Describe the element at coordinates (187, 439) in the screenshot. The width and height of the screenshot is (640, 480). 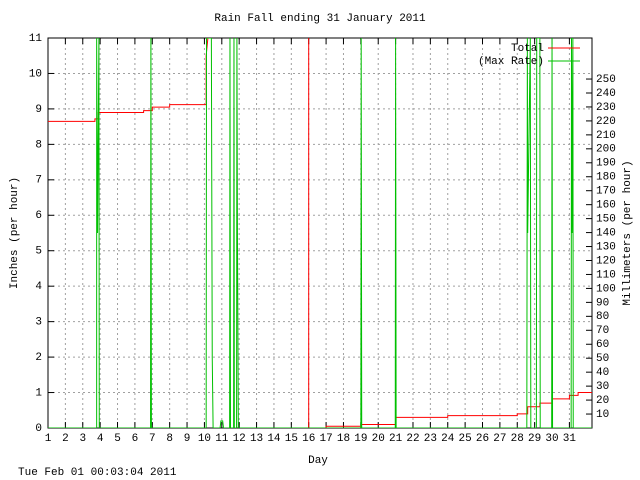
I see `x-tick-label: 9` at that location.